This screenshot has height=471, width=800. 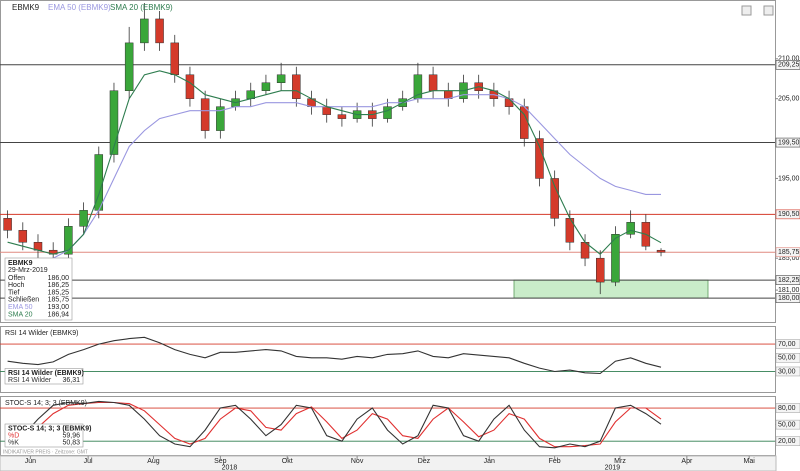 What do you see at coordinates (16, 285) in the screenshot?
I see `info-label: Hoch` at bounding box center [16, 285].